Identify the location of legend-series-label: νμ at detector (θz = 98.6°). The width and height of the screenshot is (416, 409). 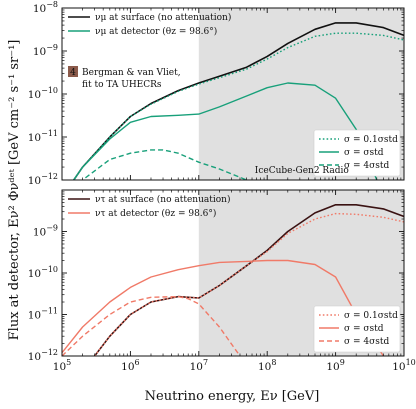
(156, 31).